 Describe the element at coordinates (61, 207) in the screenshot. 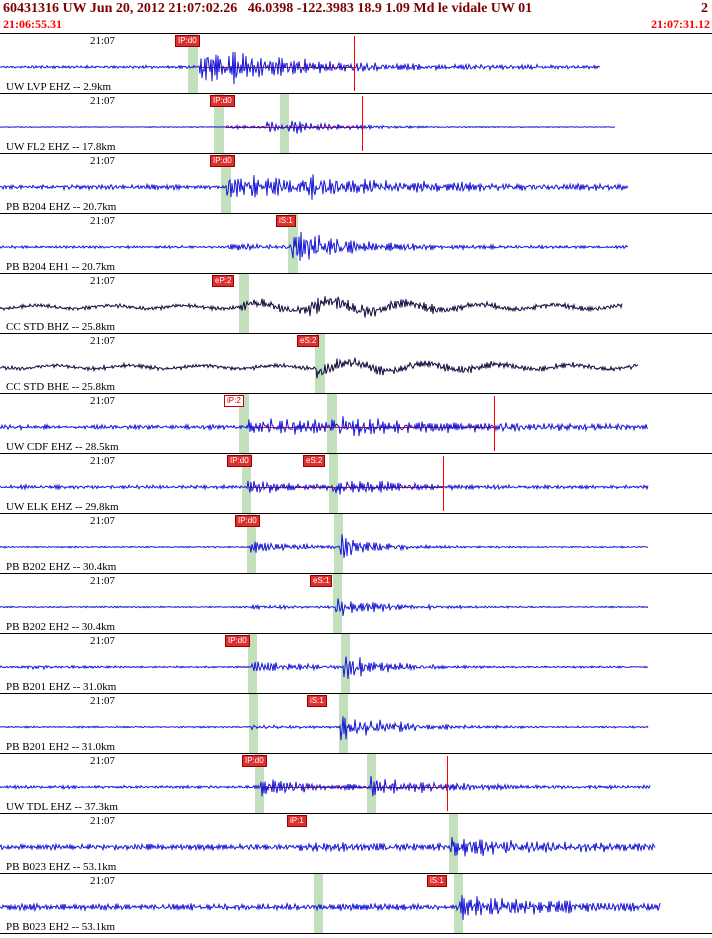

I see `station-label: PB B204 EHZ -- 20.7km` at that location.